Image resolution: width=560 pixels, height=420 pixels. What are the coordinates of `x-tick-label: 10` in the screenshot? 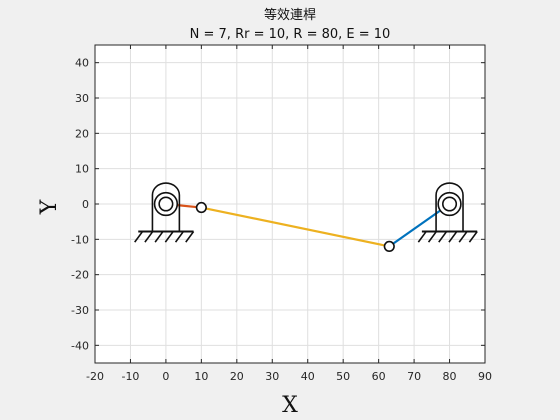 It's located at (201, 376).